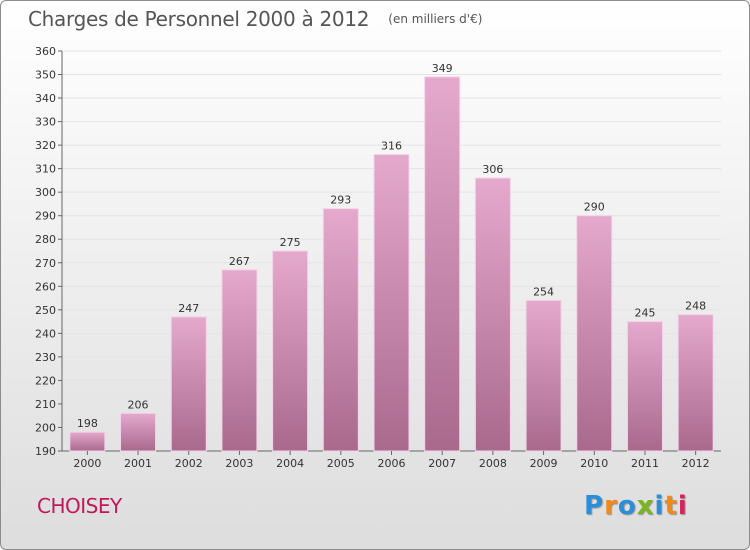 Image resolution: width=750 pixels, height=550 pixels. What do you see at coordinates (645, 463) in the screenshot?
I see `x-tick-label: 2011` at bounding box center [645, 463].